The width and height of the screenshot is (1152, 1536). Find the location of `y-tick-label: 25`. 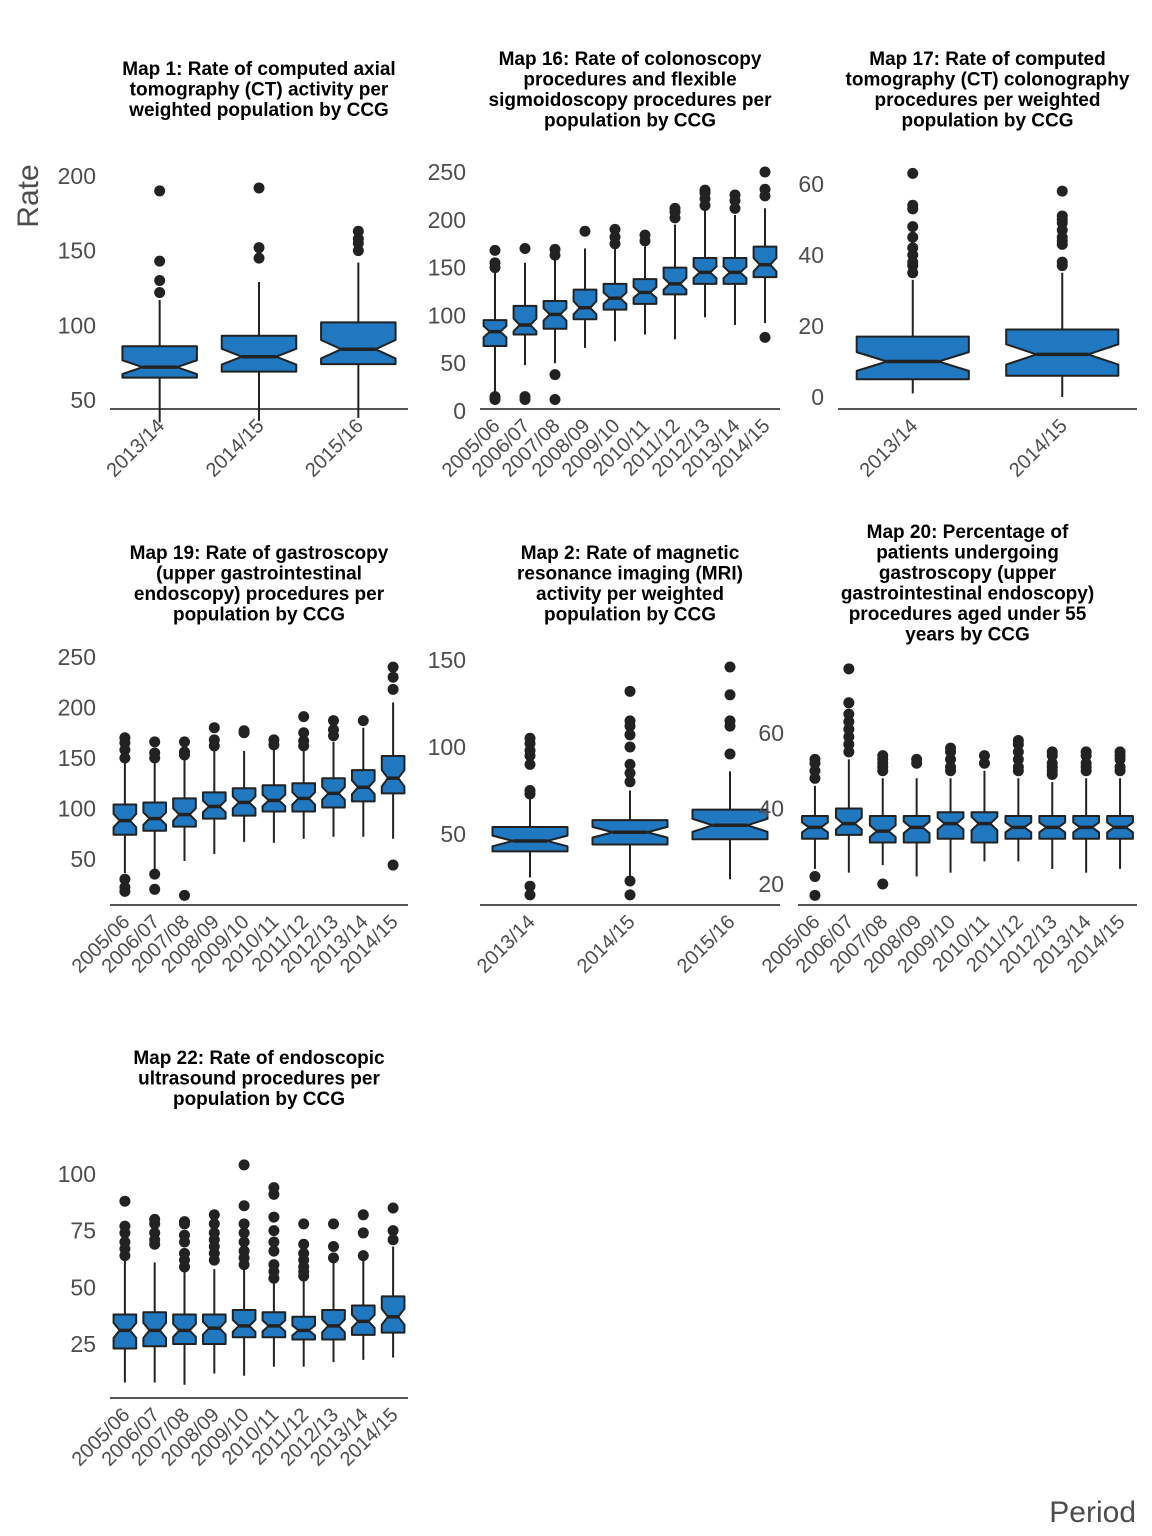

y-tick-label: 25 is located at coordinates (83, 1344).